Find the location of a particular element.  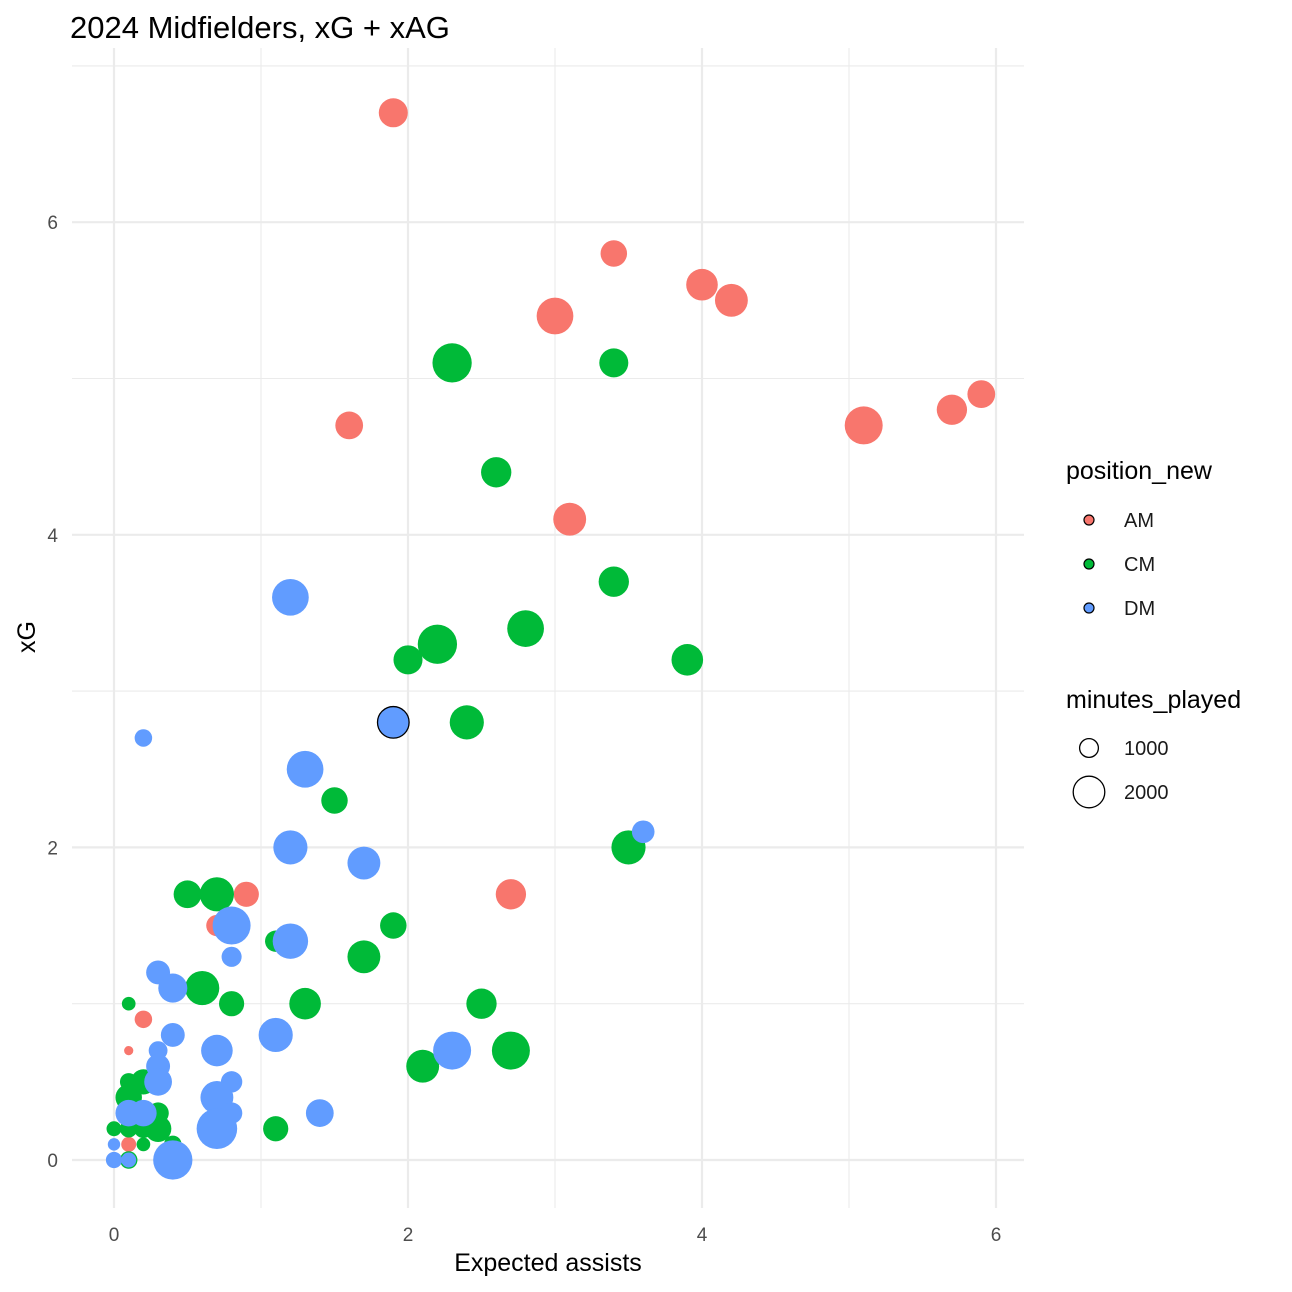

size-legend-label-2000: 2000 is located at coordinates (1146, 793).